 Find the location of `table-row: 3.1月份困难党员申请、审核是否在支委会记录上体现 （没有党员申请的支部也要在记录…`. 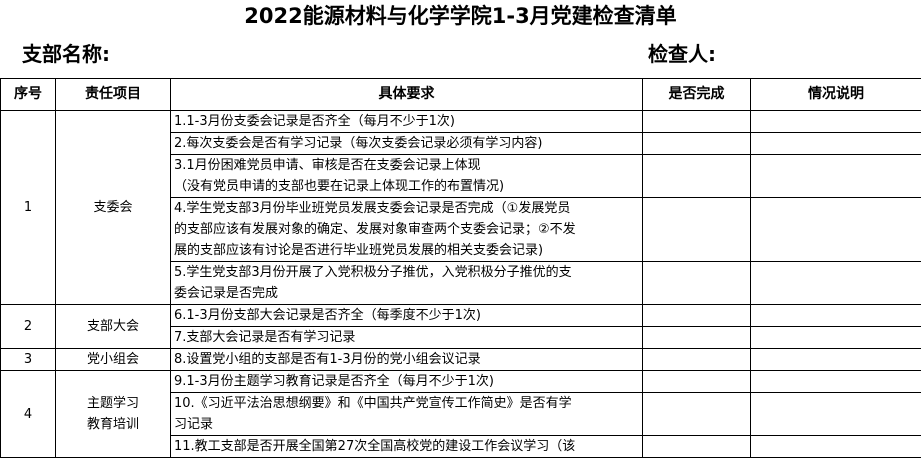

table-row: 3.1月份困难党员申请、审核是否在支委会记录上体现 （没有党员申请的支部也要在记录… is located at coordinates (461, 176).